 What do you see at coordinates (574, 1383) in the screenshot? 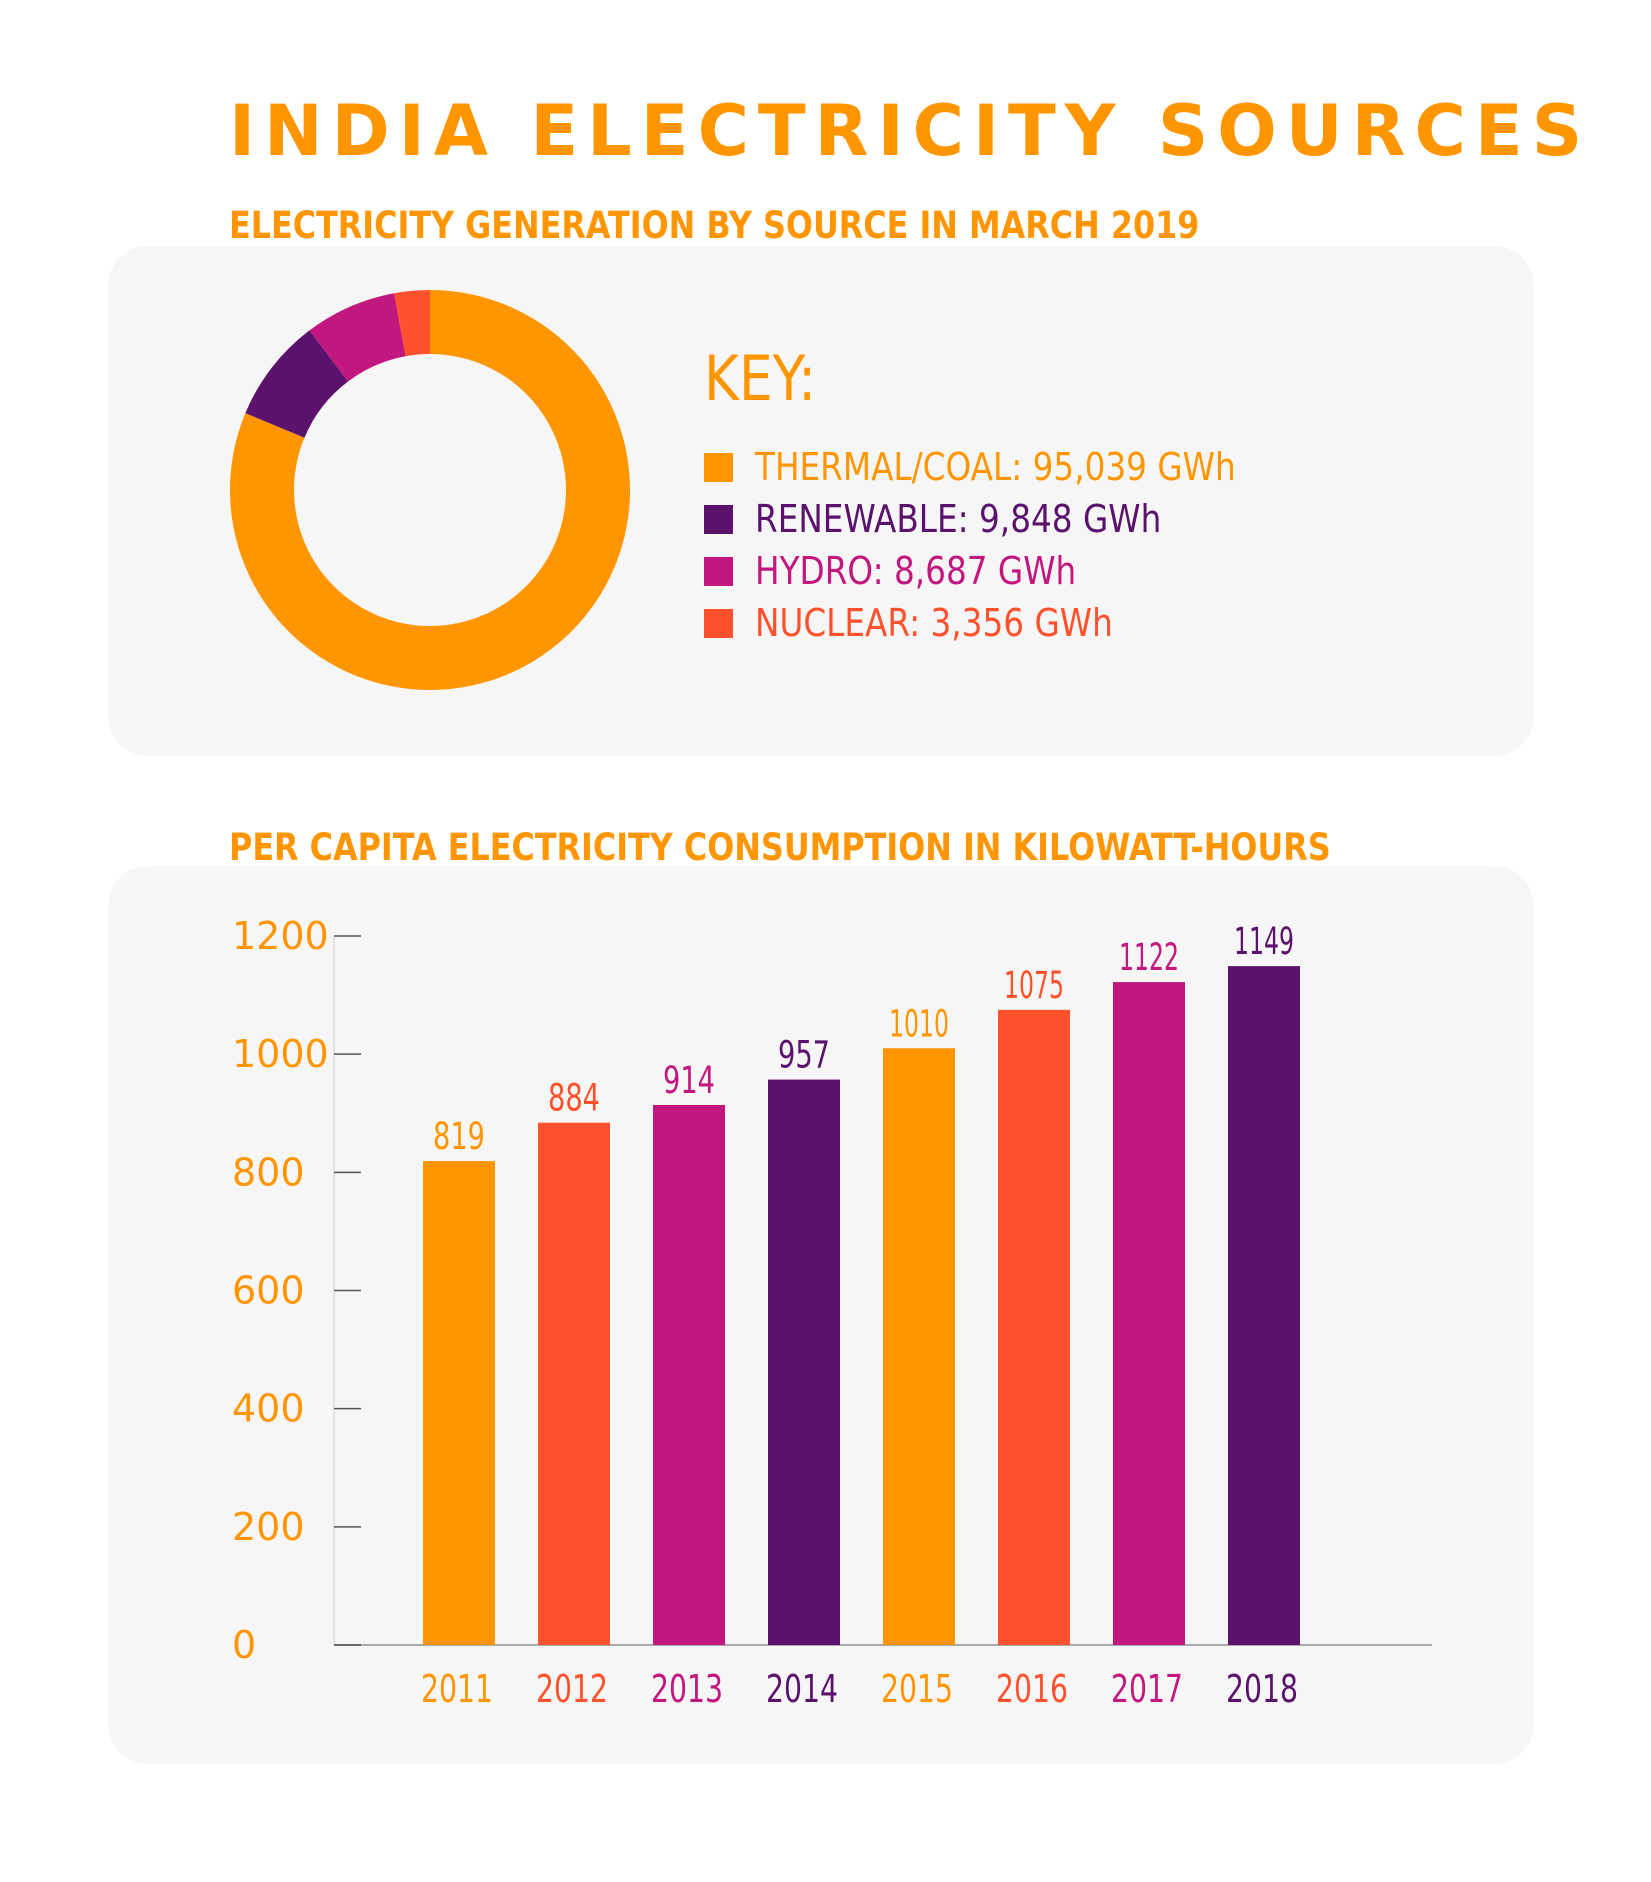
I see `bar-2012` at bounding box center [574, 1383].